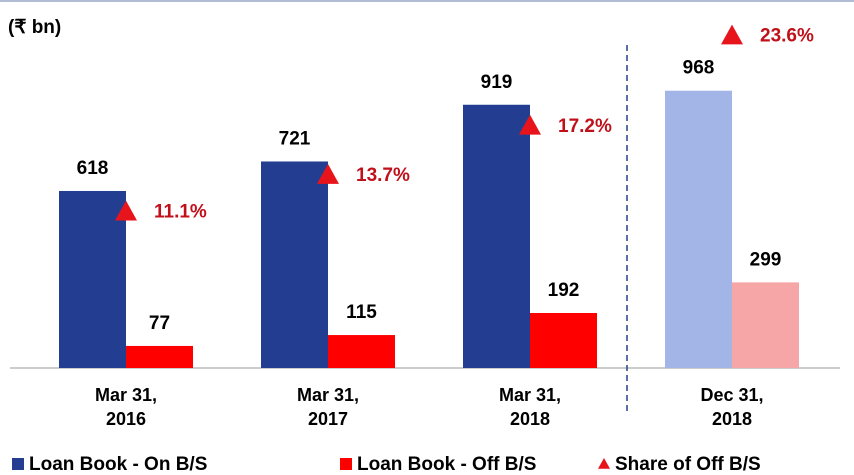 This screenshot has height=475, width=854. What do you see at coordinates (126, 407) in the screenshot?
I see `x-tick-label: Mar 31, 2016` at bounding box center [126, 407].